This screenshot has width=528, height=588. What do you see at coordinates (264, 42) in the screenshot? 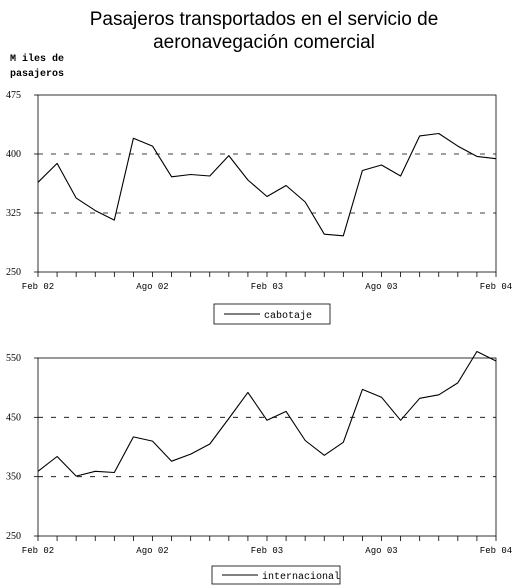
I see `chart-title-line-2: aeronavegación comercial` at bounding box center [264, 42].